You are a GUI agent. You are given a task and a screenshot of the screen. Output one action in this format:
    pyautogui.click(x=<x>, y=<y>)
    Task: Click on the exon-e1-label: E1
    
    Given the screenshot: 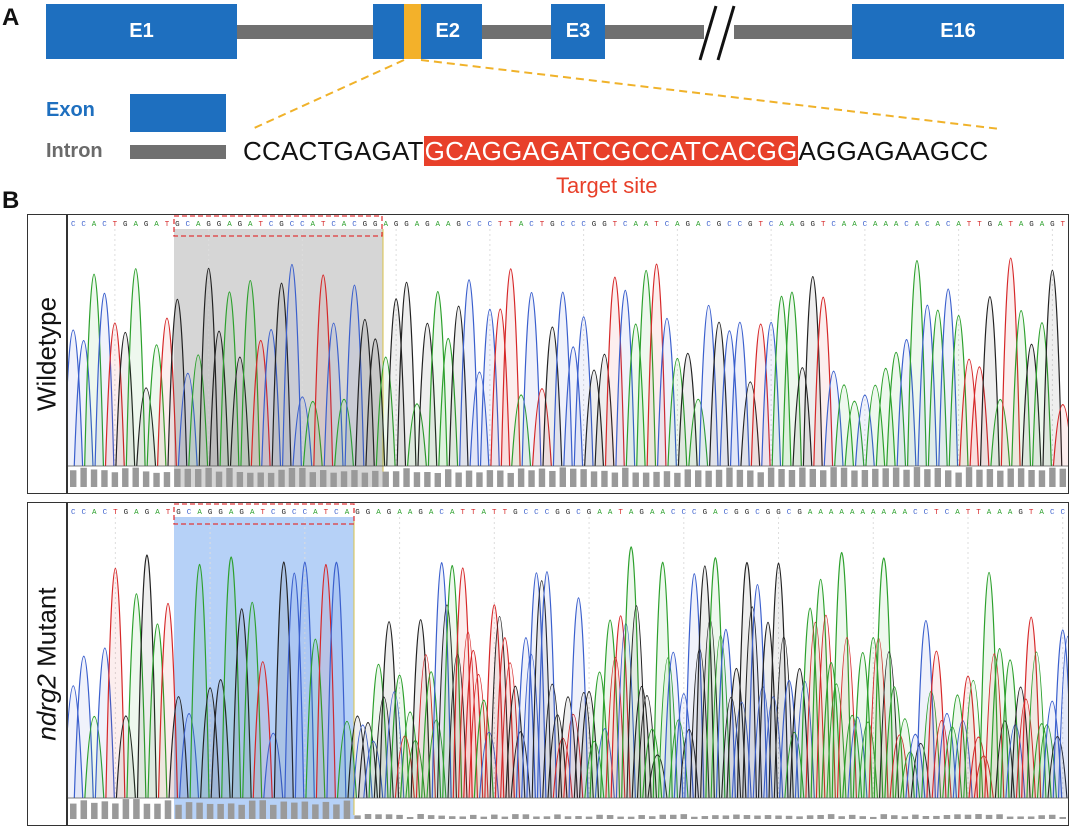 What is the action you would take?
    pyautogui.click(x=141, y=31)
    